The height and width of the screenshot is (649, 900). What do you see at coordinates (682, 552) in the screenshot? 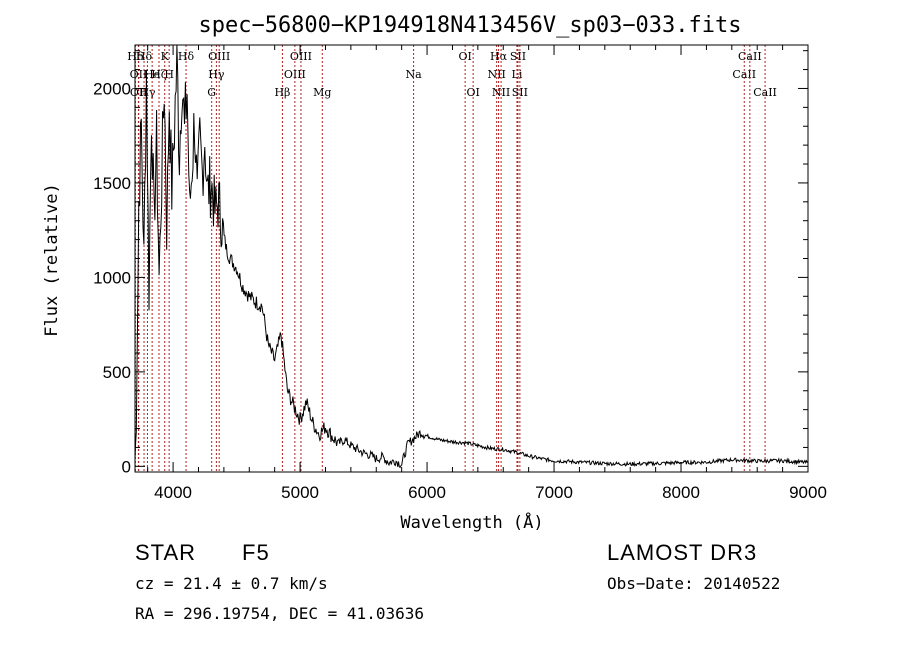
I see `survey-release: LAMOST DR3` at bounding box center [682, 552].